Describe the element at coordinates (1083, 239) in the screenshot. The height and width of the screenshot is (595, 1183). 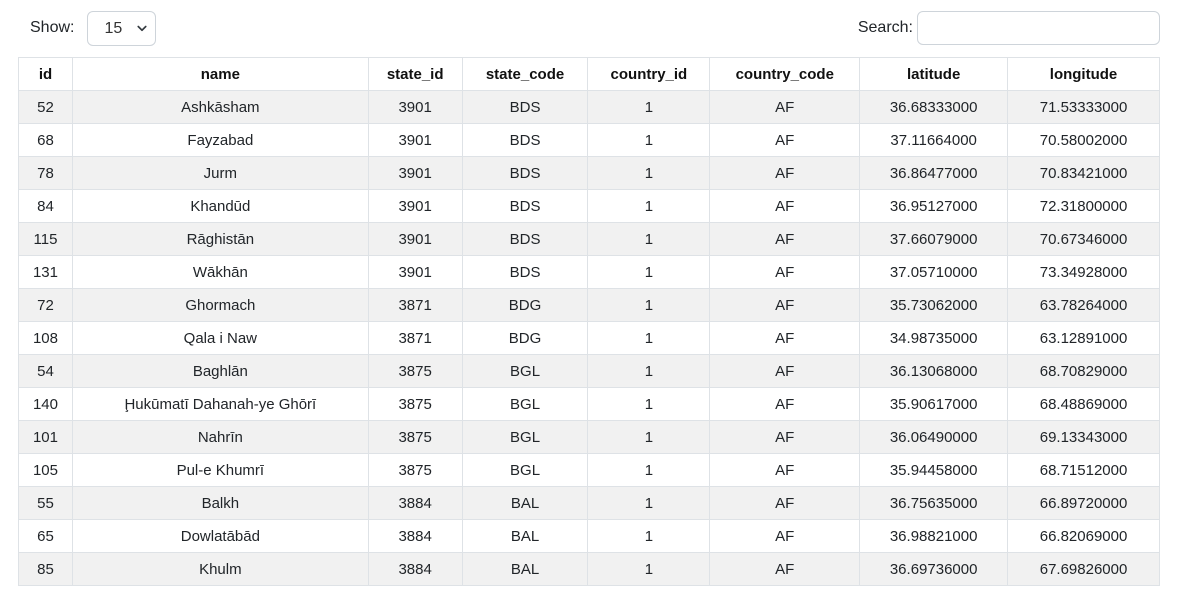
I see `cell-longitude: 70.67346000` at that location.